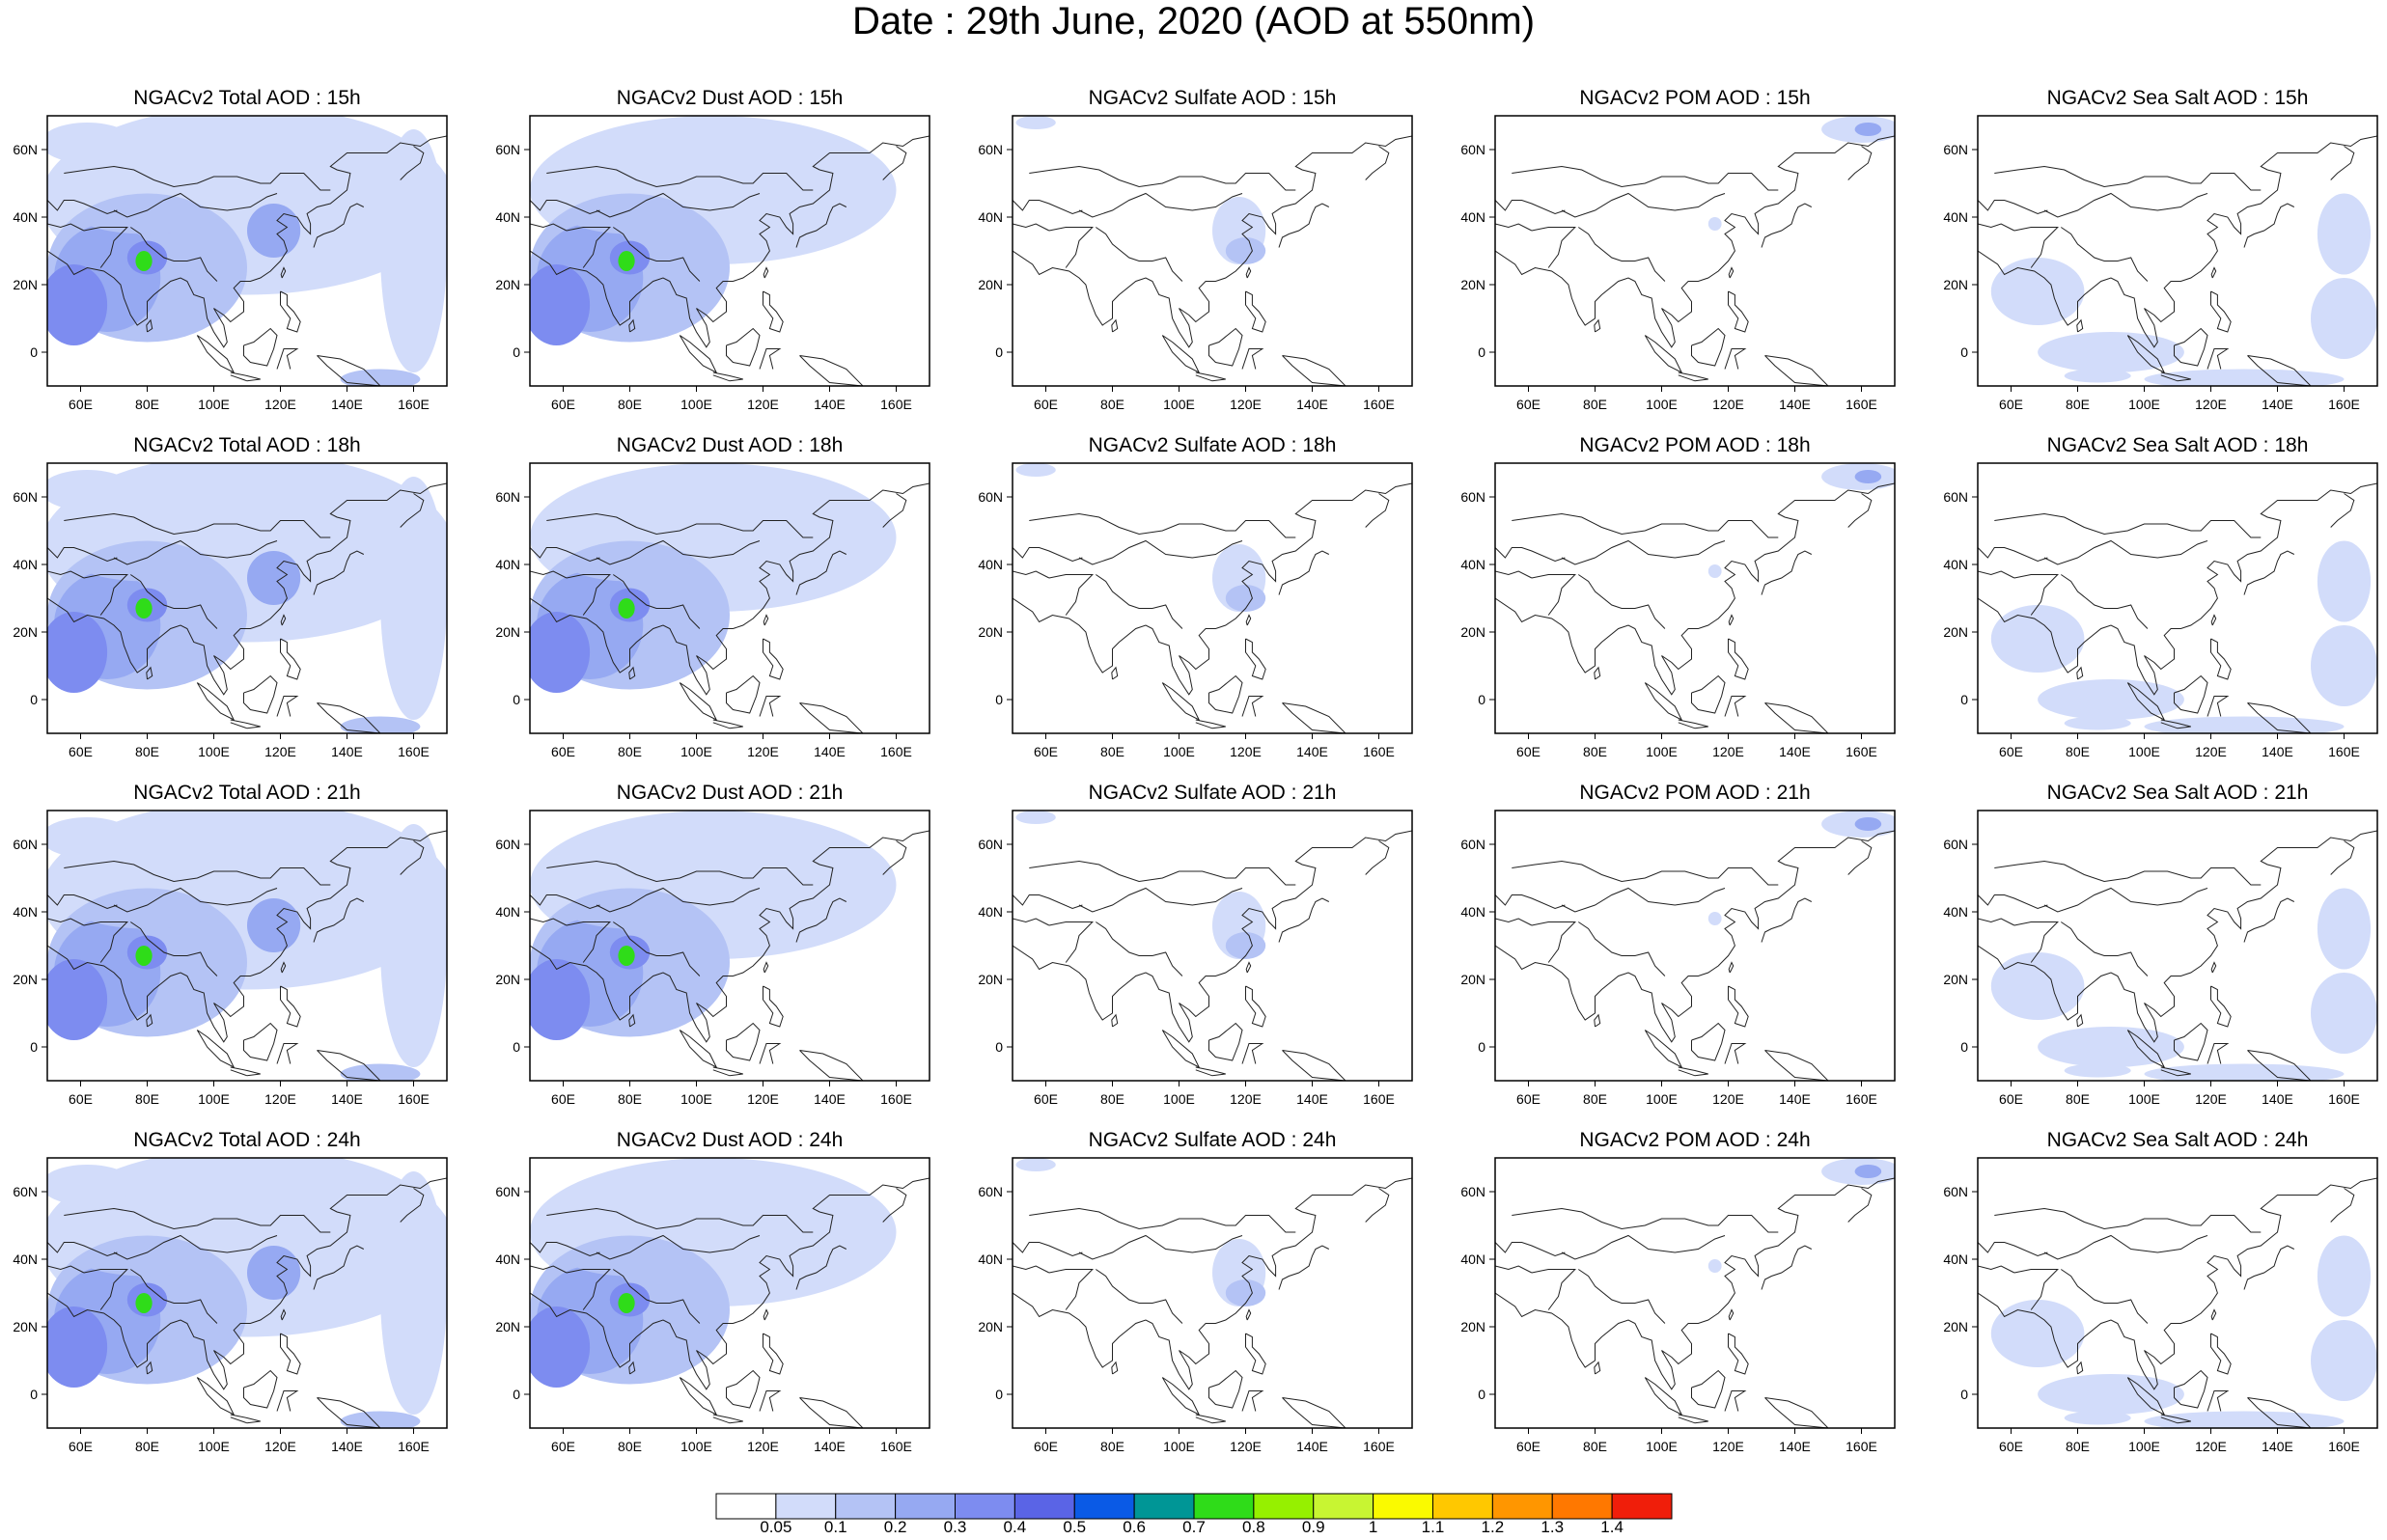 The height and width of the screenshot is (1540, 2387). Describe the element at coordinates (1695, 98) in the screenshot. I see `panel-title: NGACv2 POM AOD : 15h` at that location.